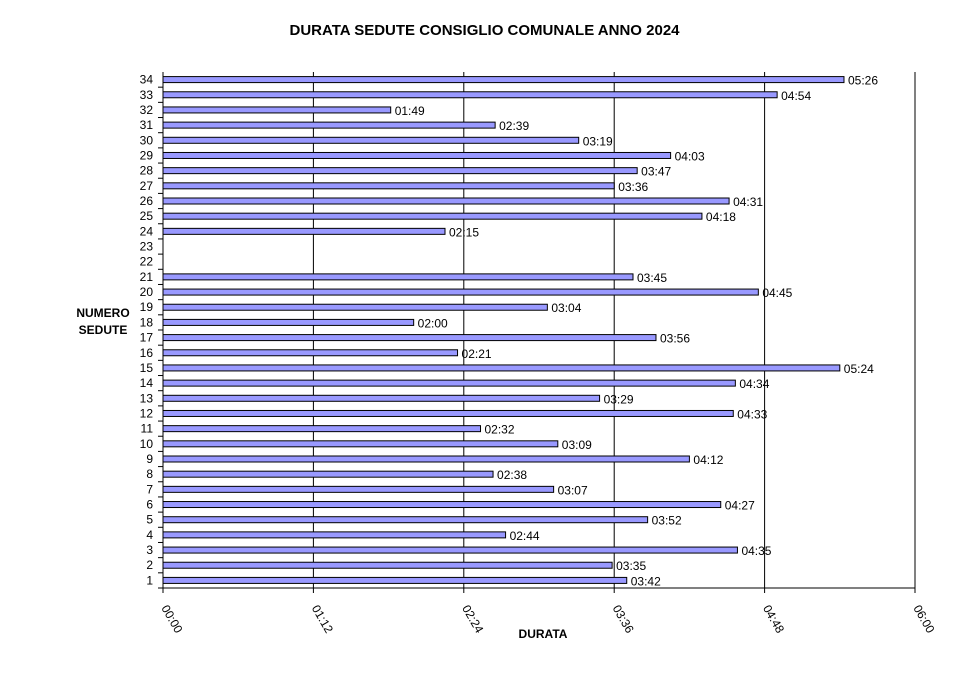  I want to click on x-tick-label: 02:24, so click(472, 619).